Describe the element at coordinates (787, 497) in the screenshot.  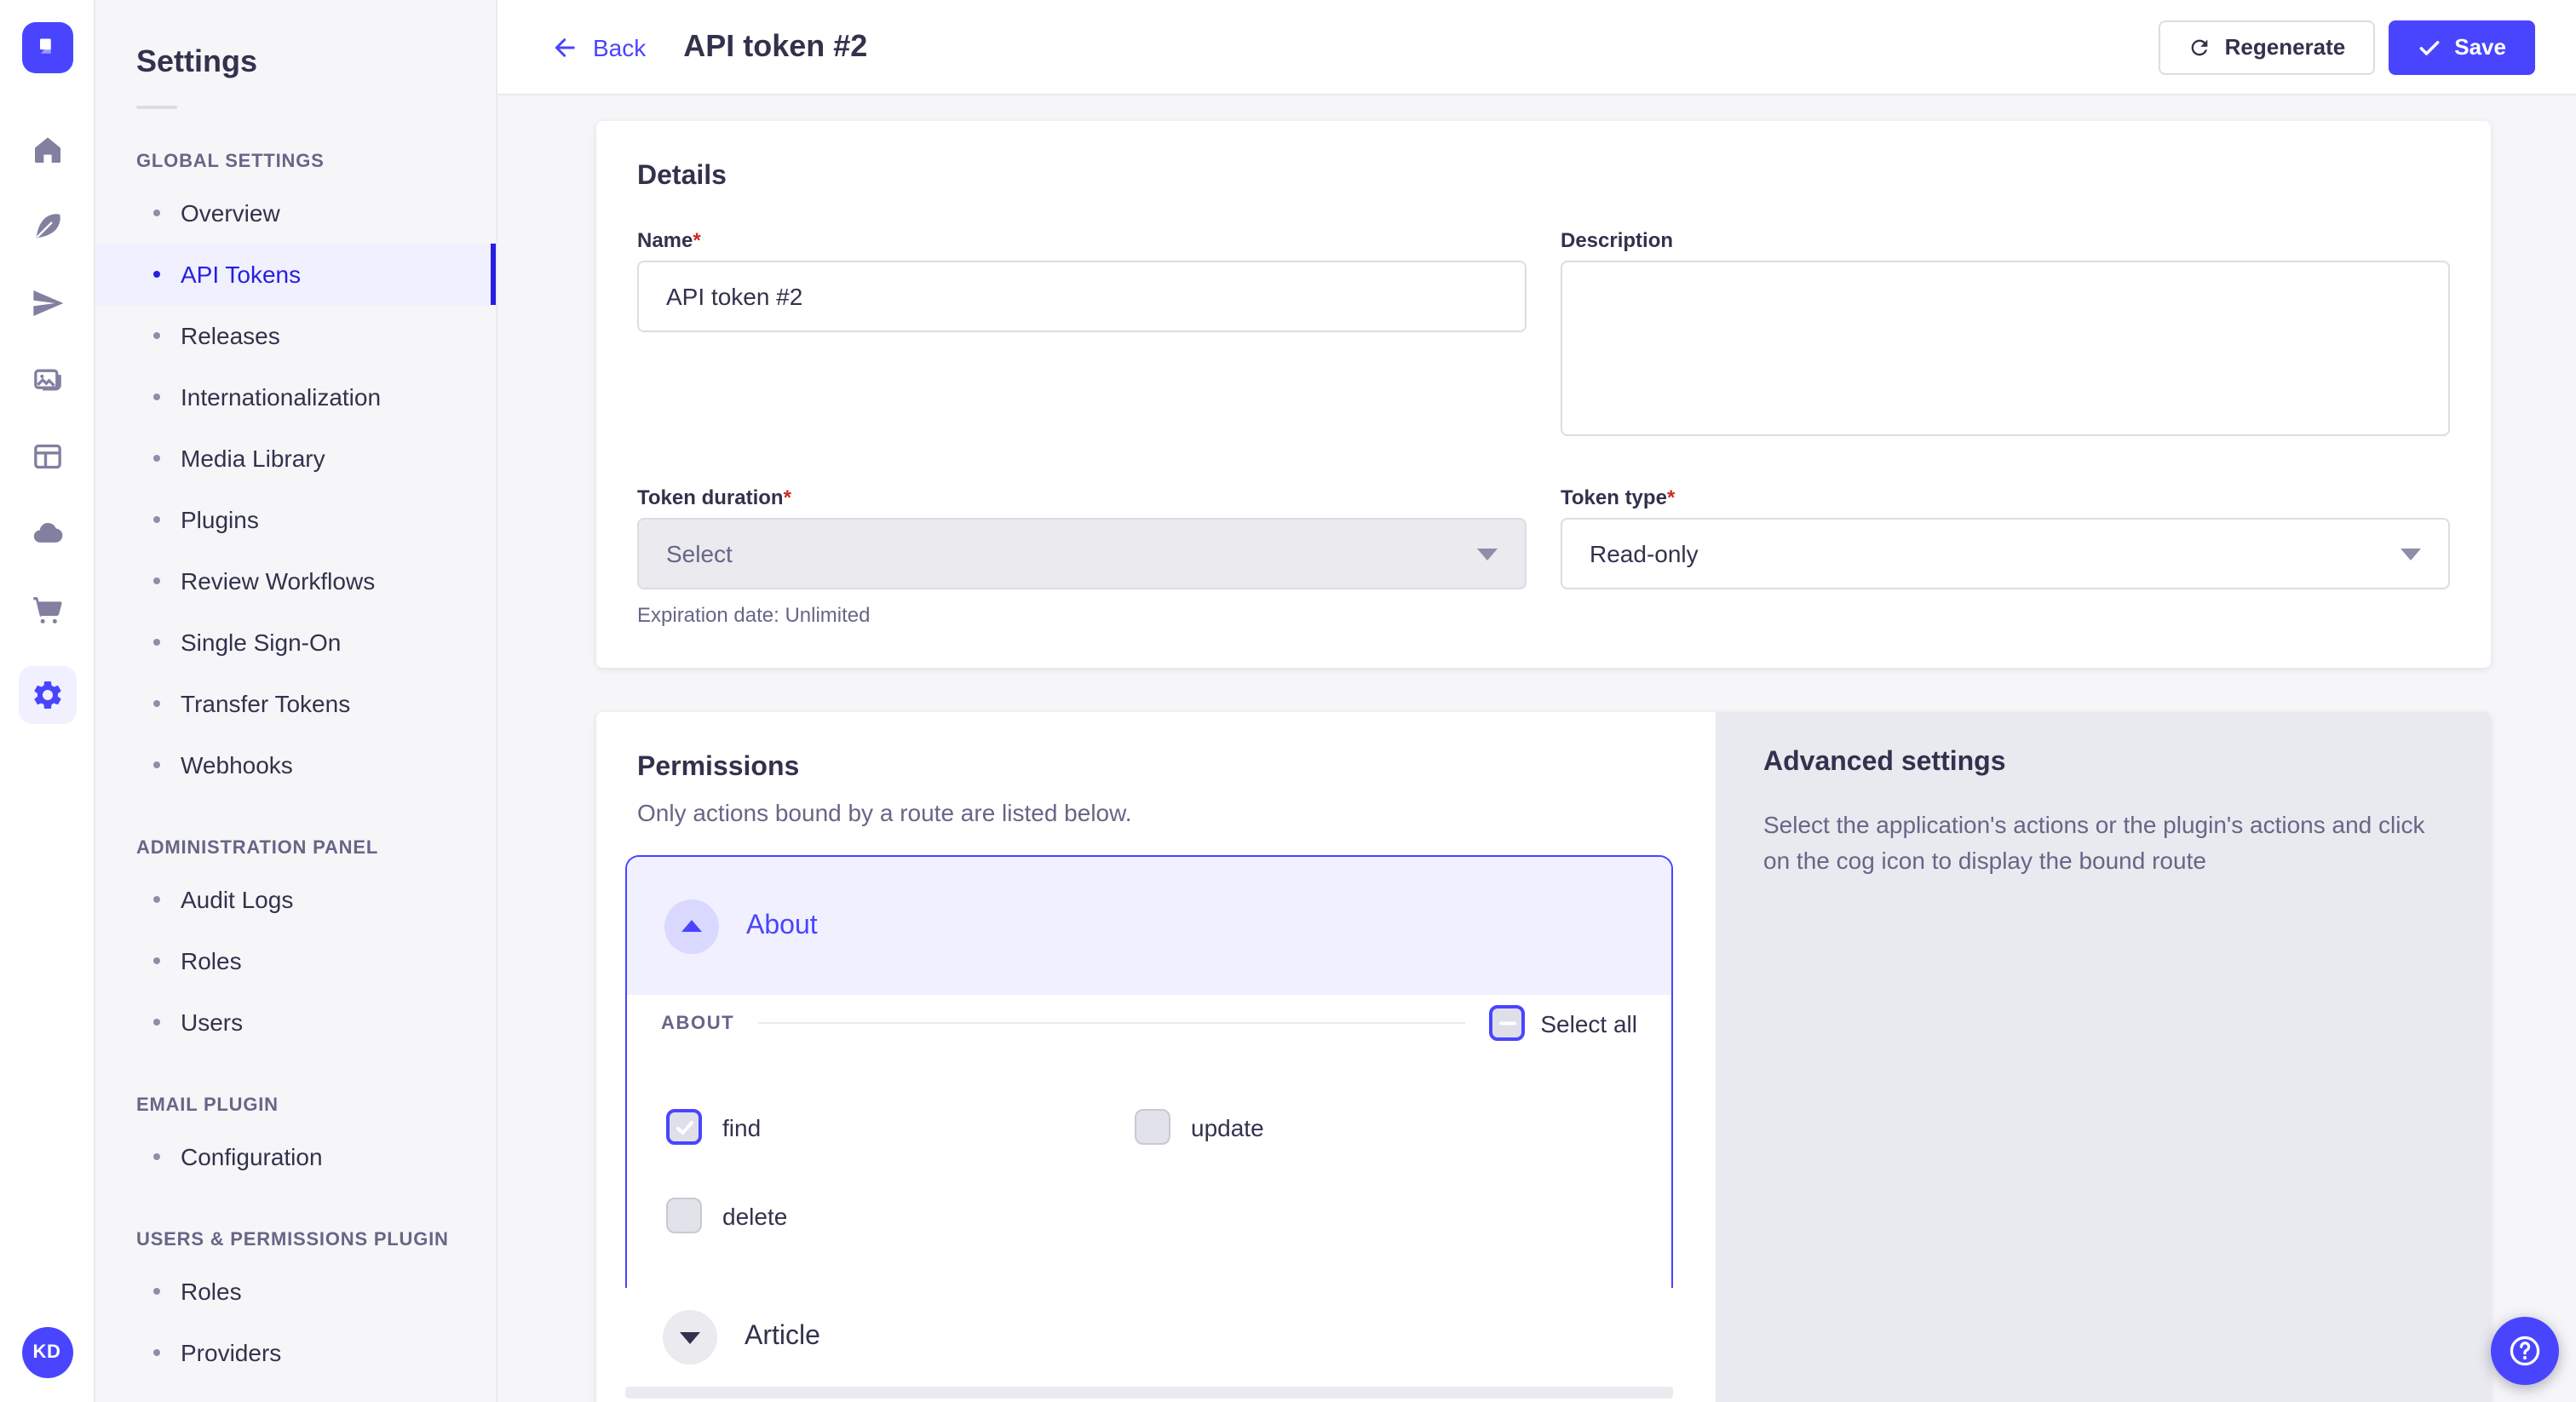
I see `required-asterisk: *` at that location.